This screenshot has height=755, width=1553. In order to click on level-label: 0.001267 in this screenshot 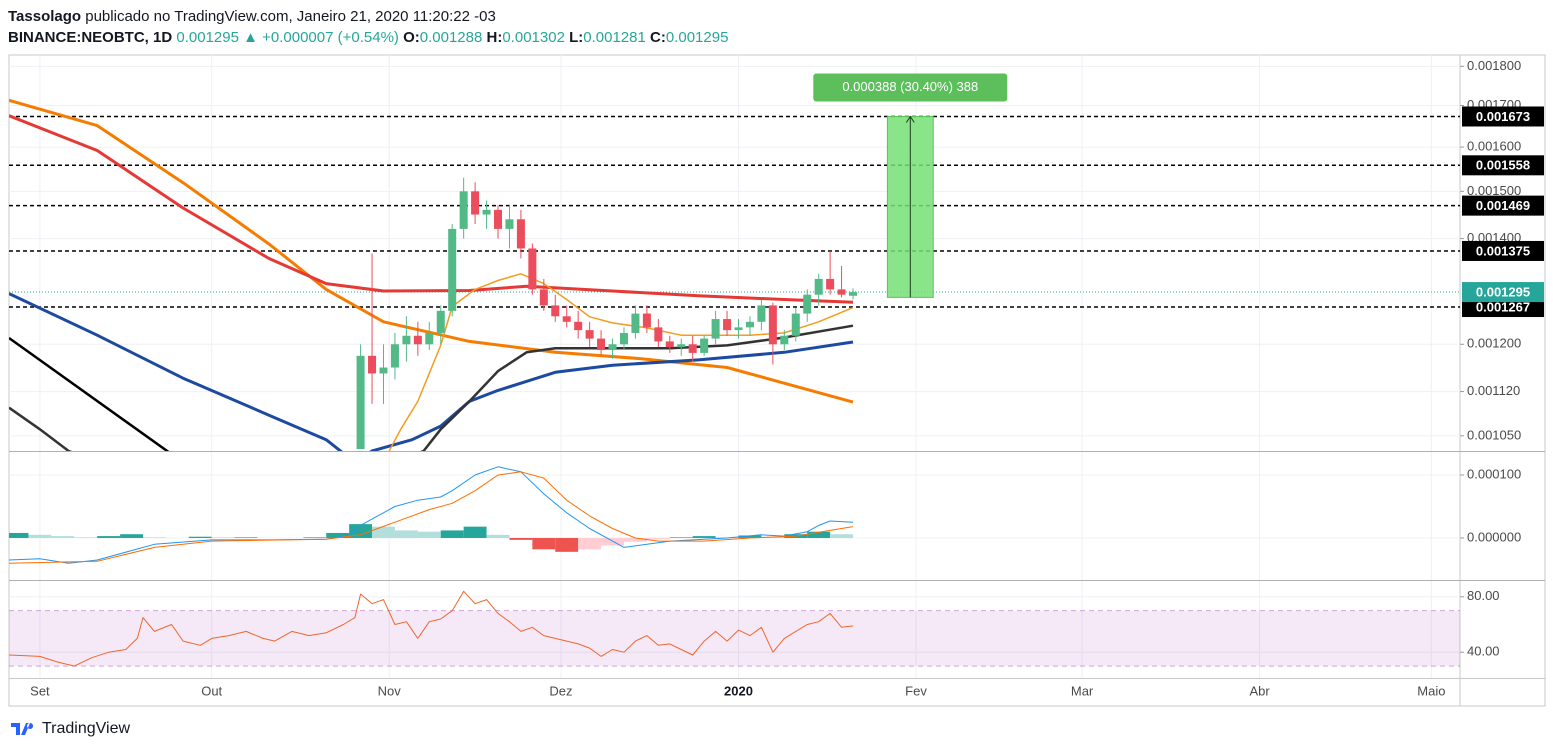, I will do `click(1503, 306)`.